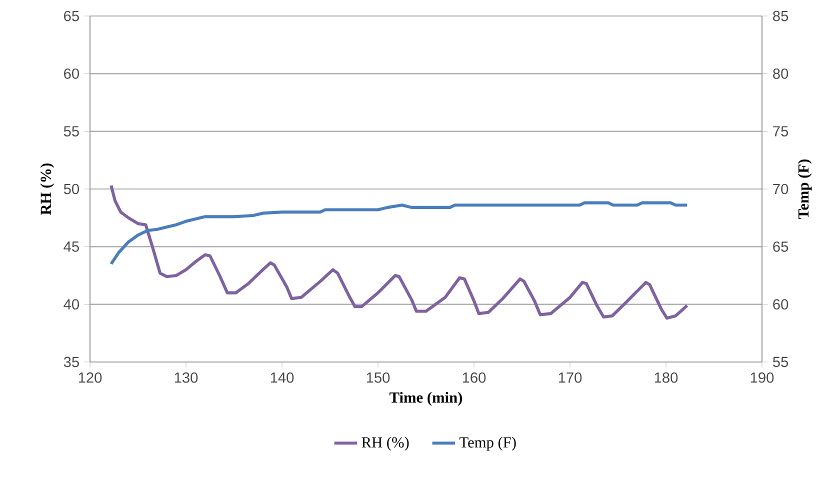  Describe the element at coordinates (71, 247) in the screenshot. I see `y-tick-label: 45` at that location.